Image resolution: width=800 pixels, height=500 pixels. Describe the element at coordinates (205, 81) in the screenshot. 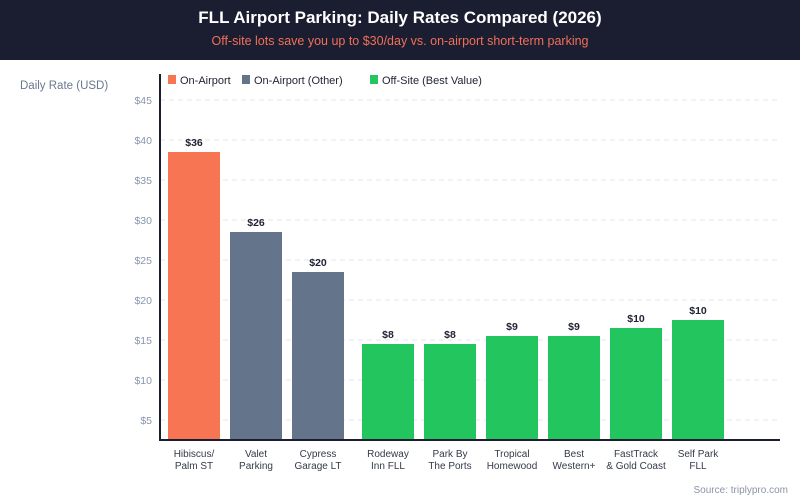

I see `legend-label: On-Airport` at that location.